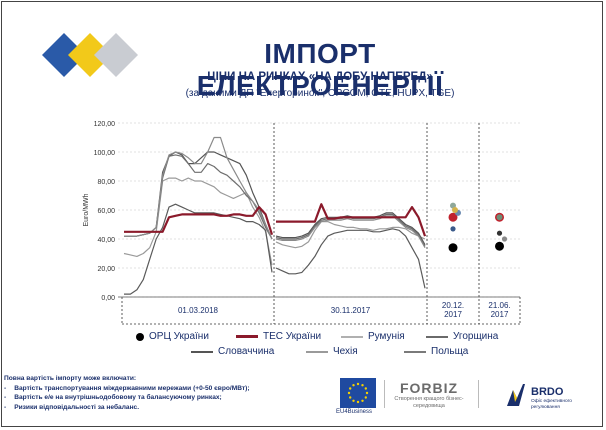  I want to click on panel-label: 21.06., so click(499, 305).